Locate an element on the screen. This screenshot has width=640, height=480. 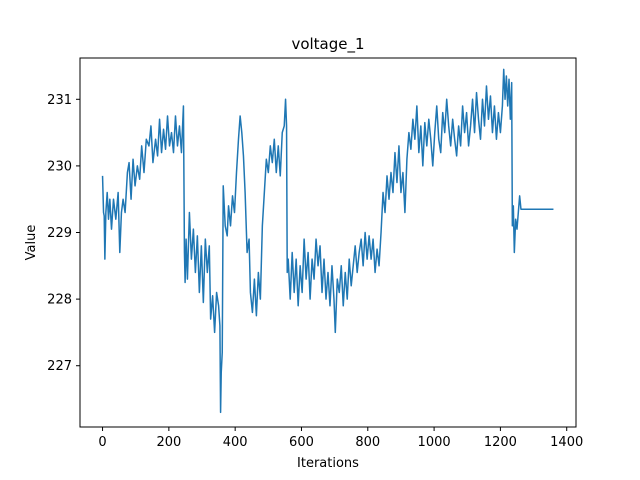
x-tick-label: 1400 is located at coordinates (566, 442).